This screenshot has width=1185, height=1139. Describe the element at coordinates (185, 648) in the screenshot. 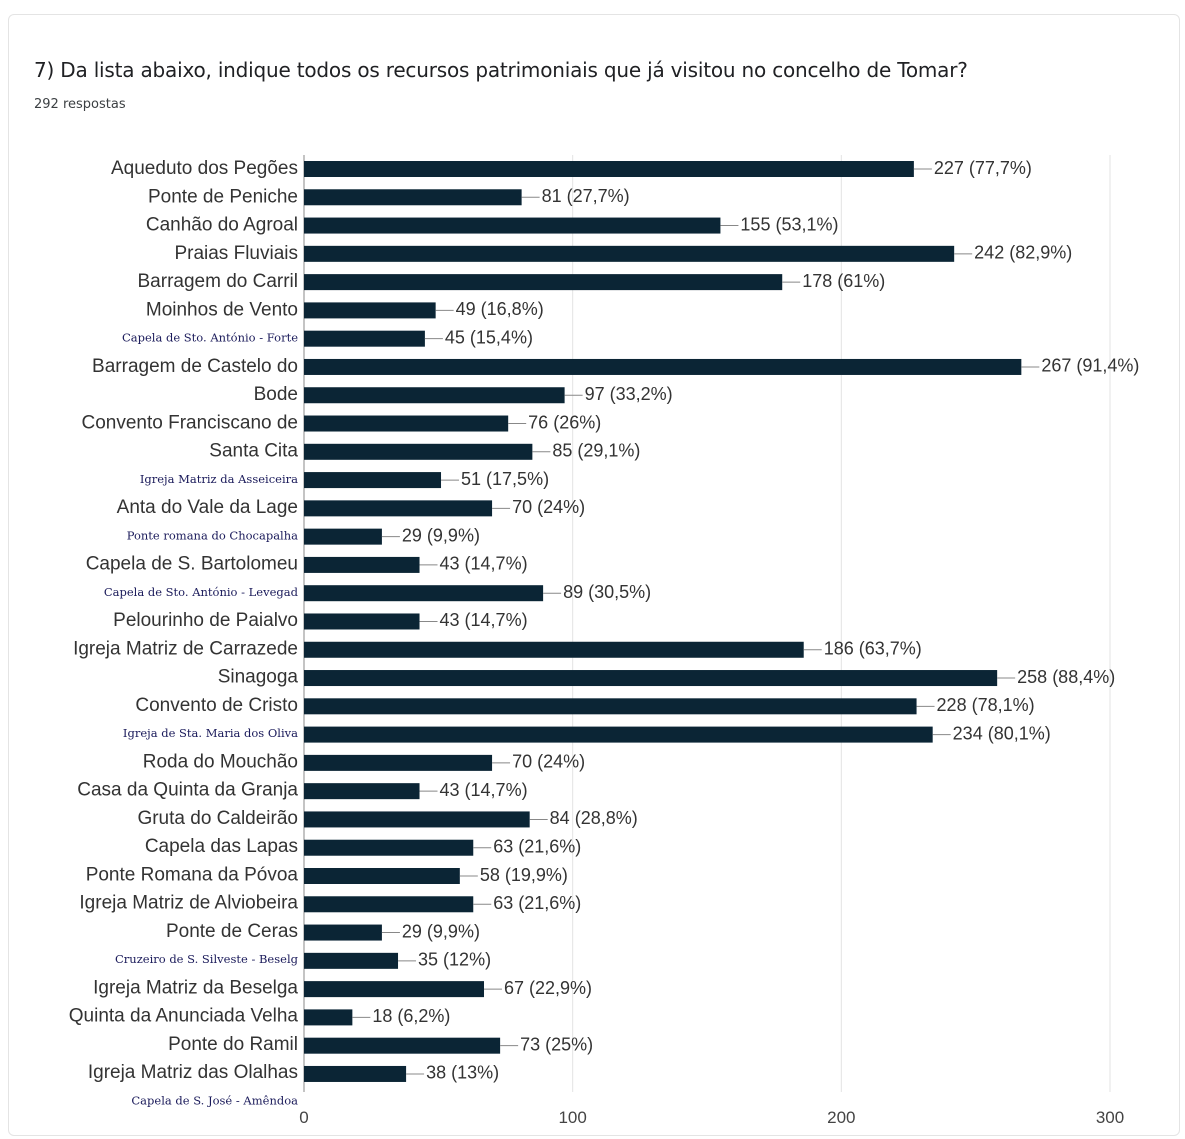

I see `category-label: Igreja Matriz de Carrazede` at that location.